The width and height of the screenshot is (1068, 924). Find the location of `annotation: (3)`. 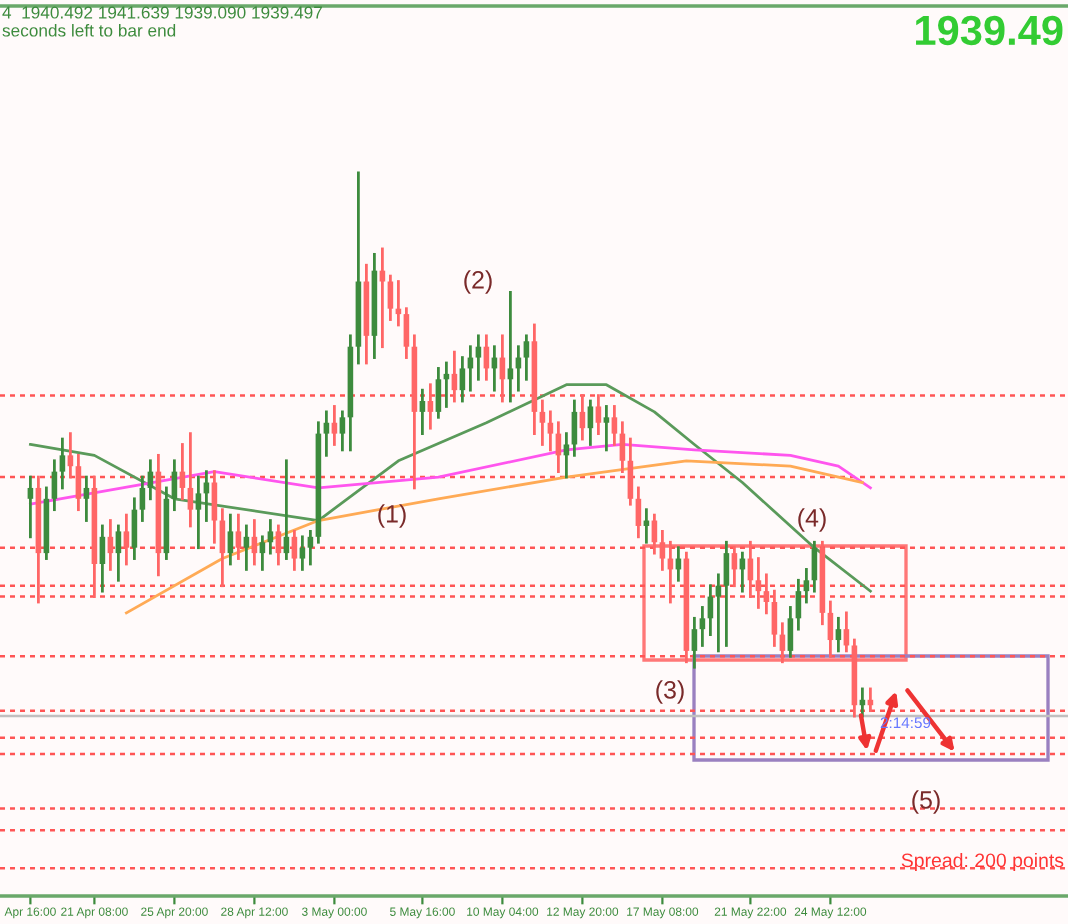

annotation: (3) is located at coordinates (670, 692).